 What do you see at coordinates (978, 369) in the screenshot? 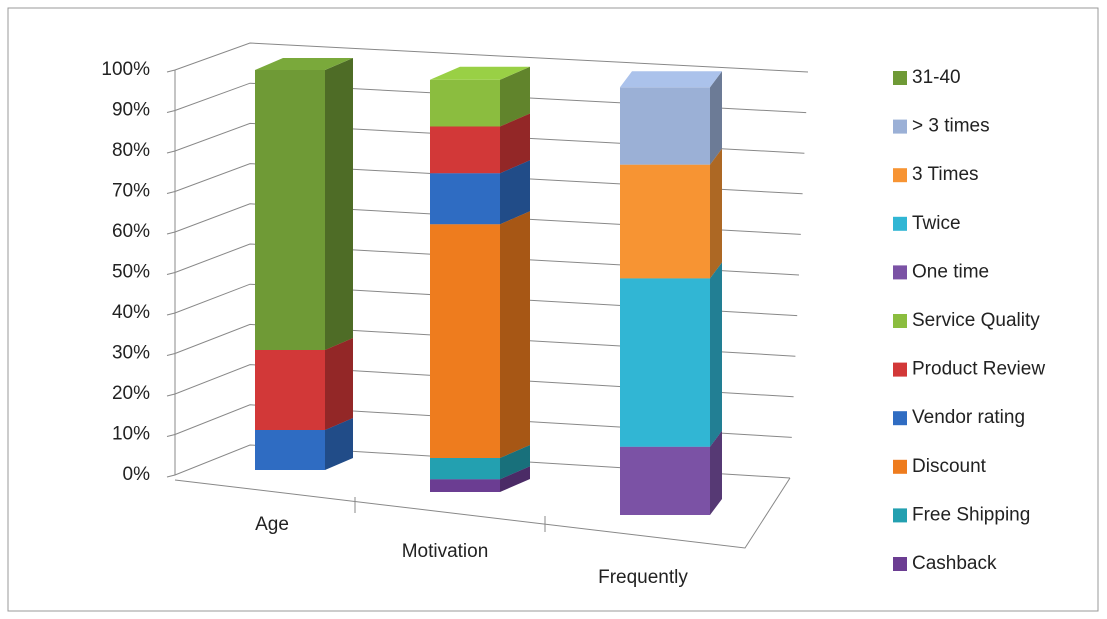
I see `legend-label: Product Review` at bounding box center [978, 369].